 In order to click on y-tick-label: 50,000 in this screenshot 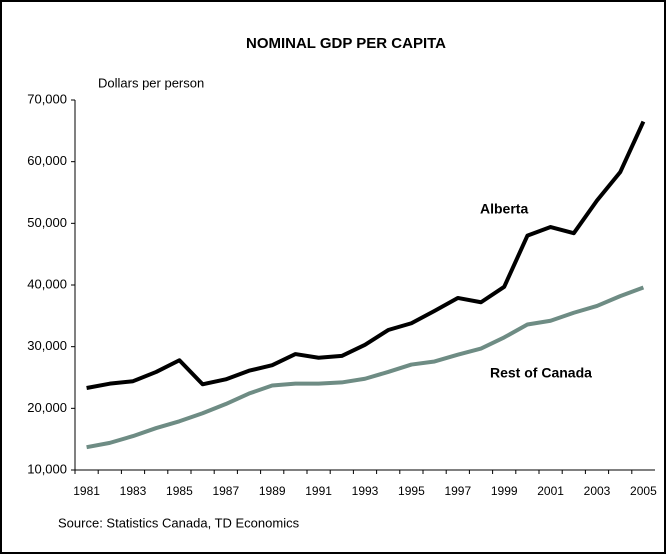, I will do `click(47, 222)`.